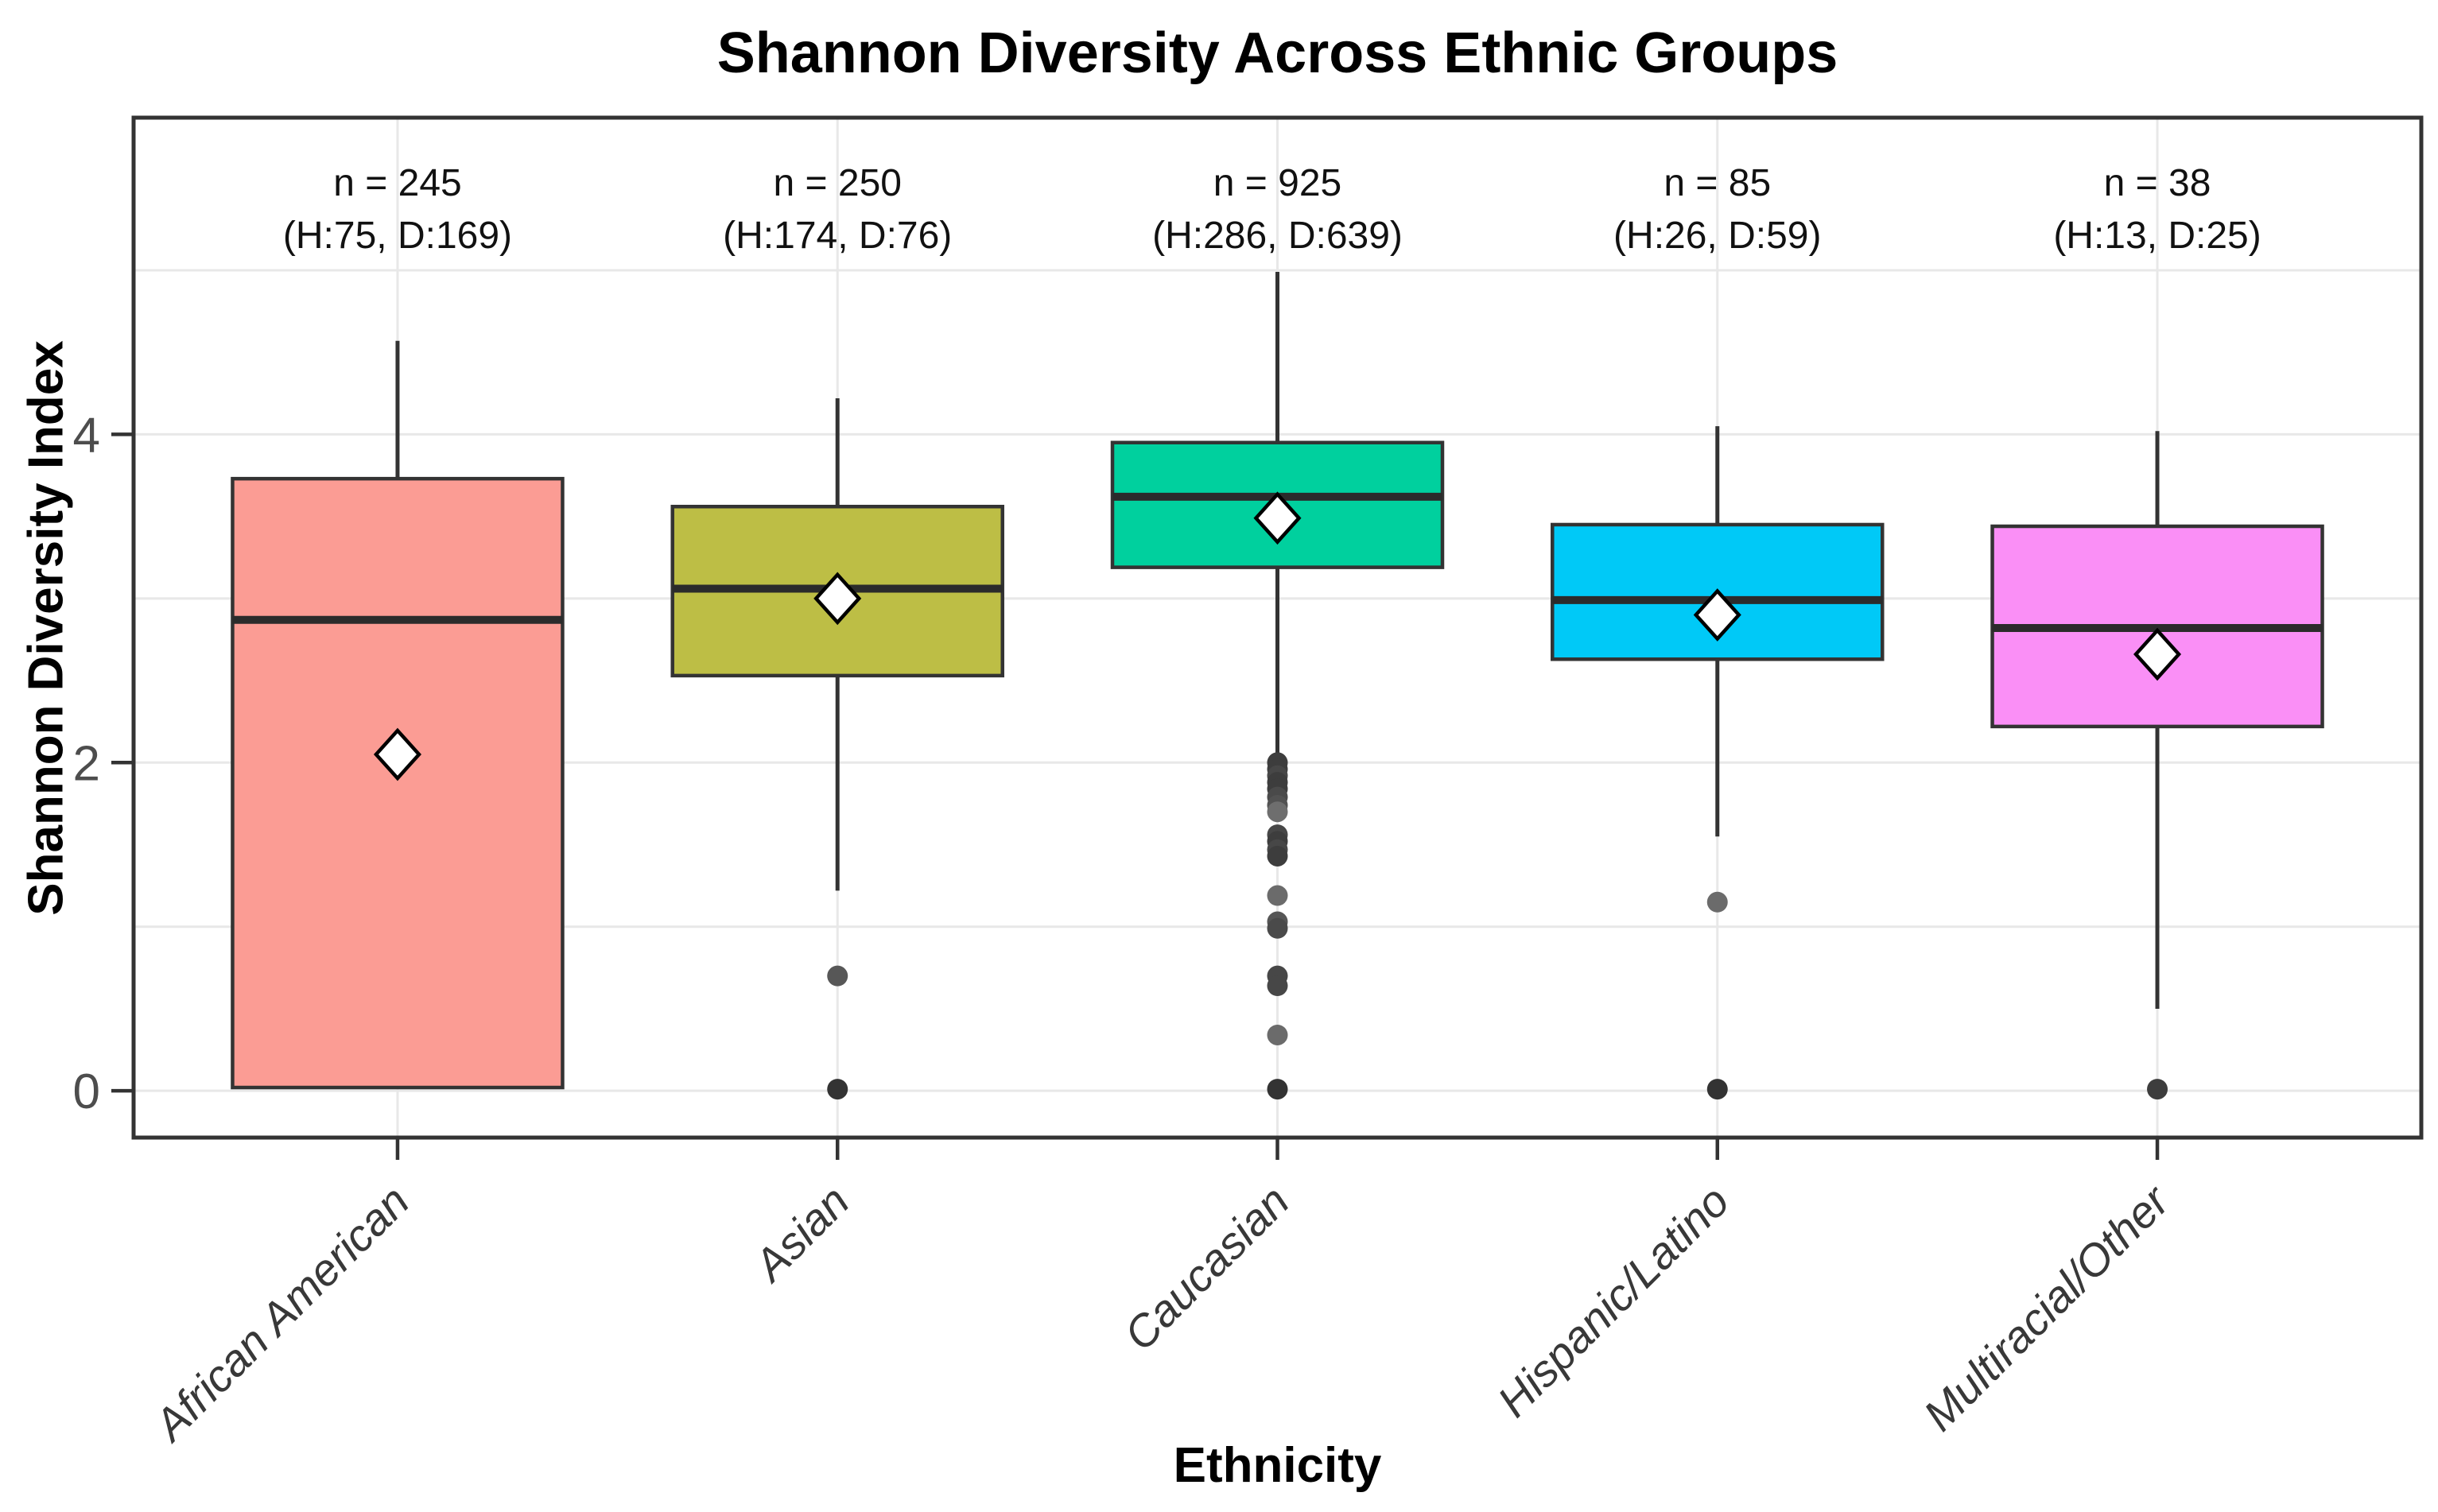 Image resolution: width=2438 pixels, height=1512 pixels. What do you see at coordinates (1277, 183) in the screenshot?
I see `annotation-n-caucasian: n = 925` at bounding box center [1277, 183].